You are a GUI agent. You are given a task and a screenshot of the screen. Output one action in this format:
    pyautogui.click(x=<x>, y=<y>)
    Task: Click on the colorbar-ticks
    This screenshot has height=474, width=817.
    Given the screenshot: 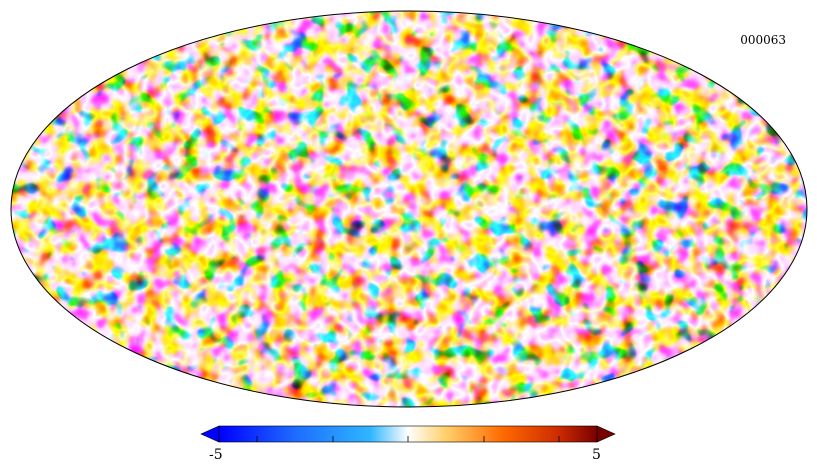 What is the action you would take?
    pyautogui.click(x=408, y=439)
    